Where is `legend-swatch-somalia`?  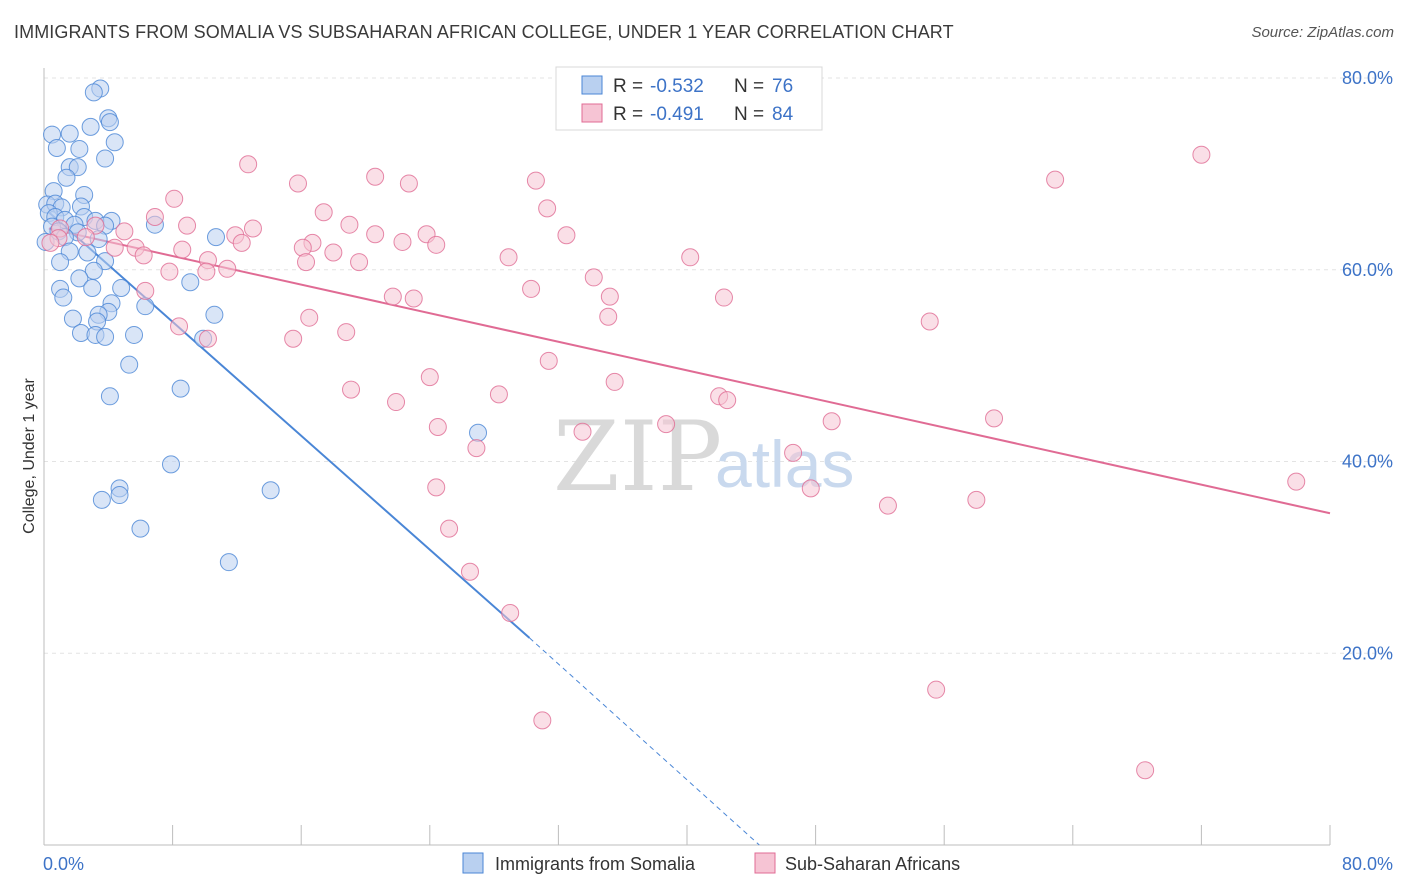
legend-swatch-somalia is located at coordinates (592, 85).